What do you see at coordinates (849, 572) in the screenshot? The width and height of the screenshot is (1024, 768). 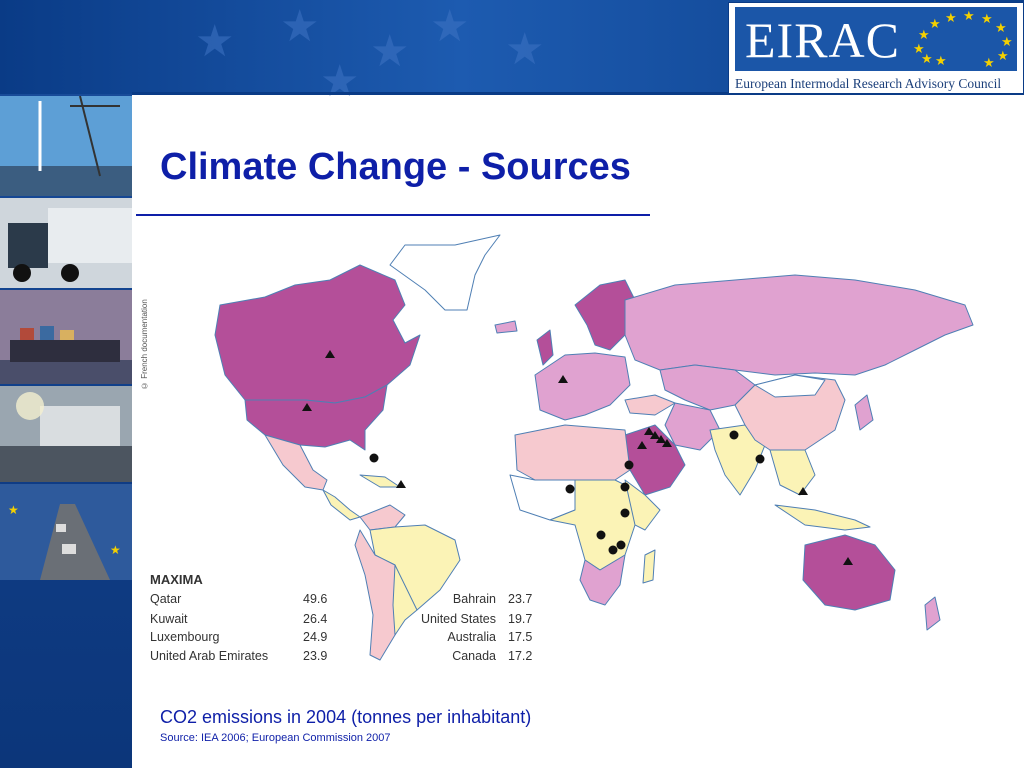 I see `australia-region` at bounding box center [849, 572].